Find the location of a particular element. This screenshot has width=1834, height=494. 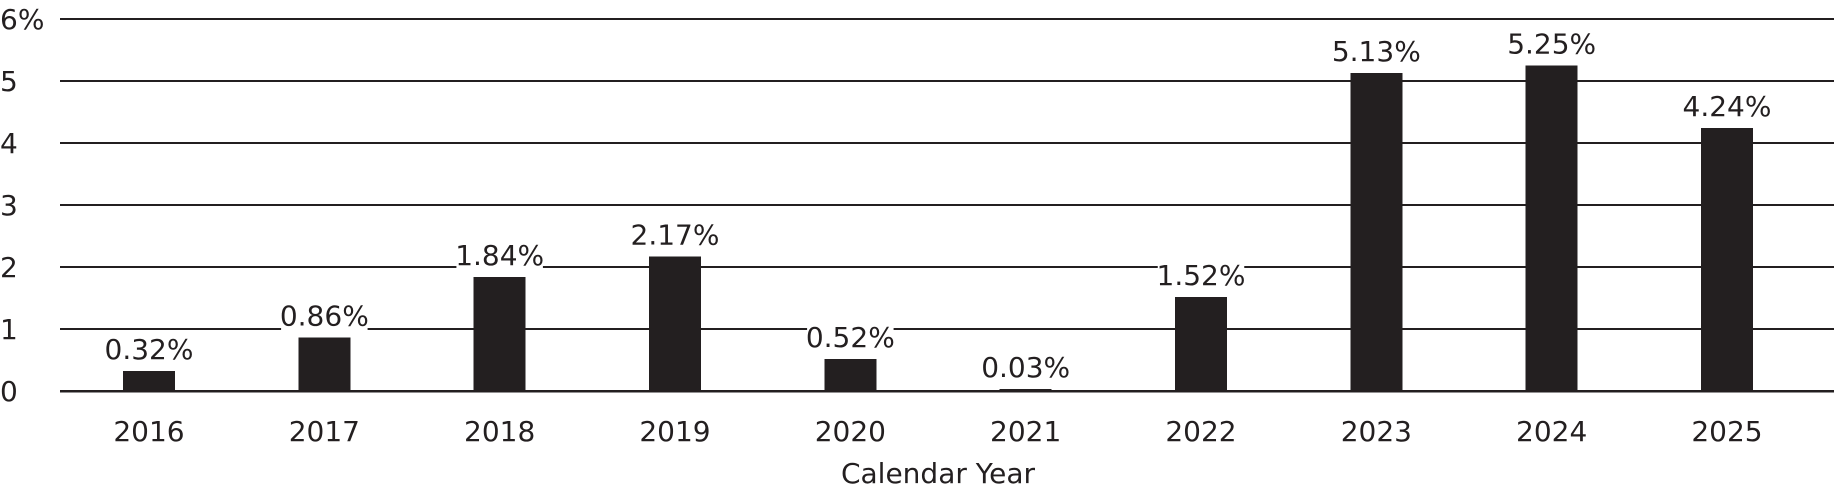

y-tick-label: 2 is located at coordinates (9, 267).